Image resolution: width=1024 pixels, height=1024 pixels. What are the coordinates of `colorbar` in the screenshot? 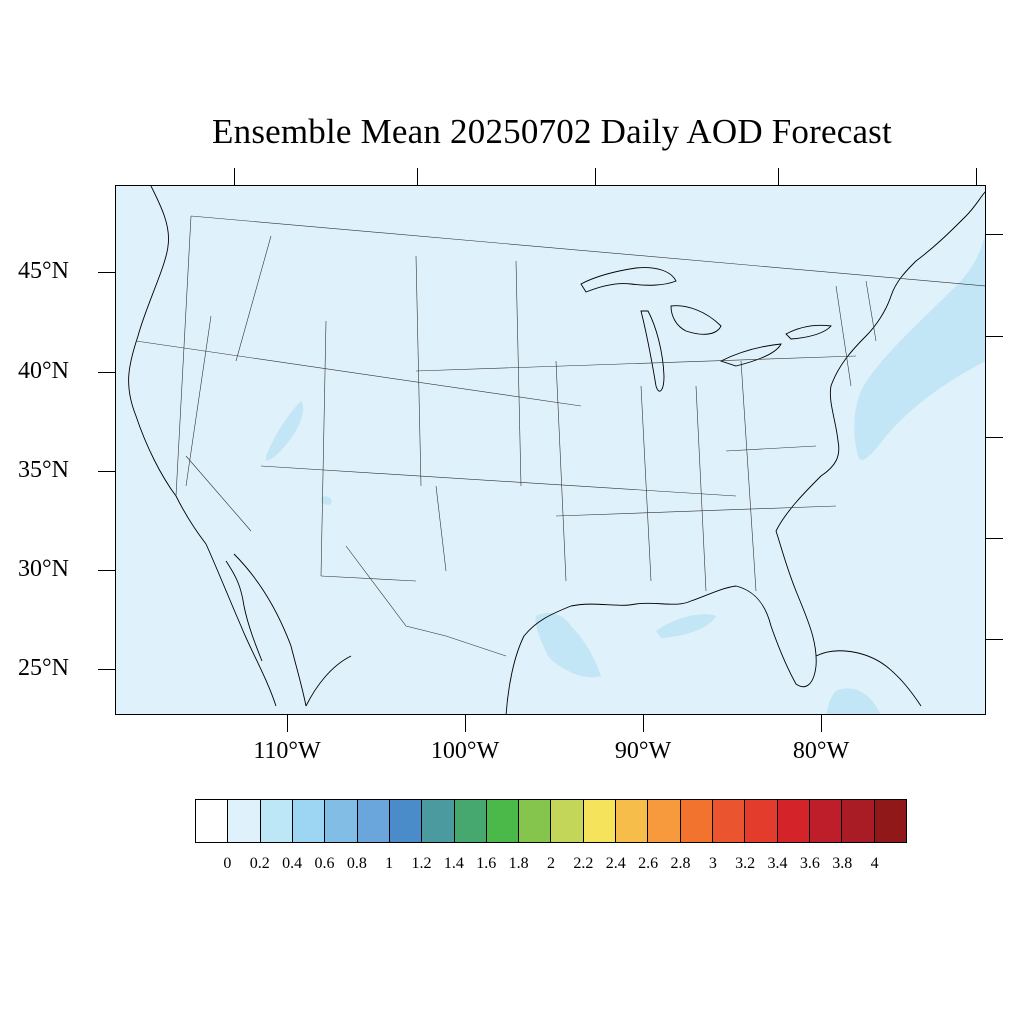 It's located at (551, 821).